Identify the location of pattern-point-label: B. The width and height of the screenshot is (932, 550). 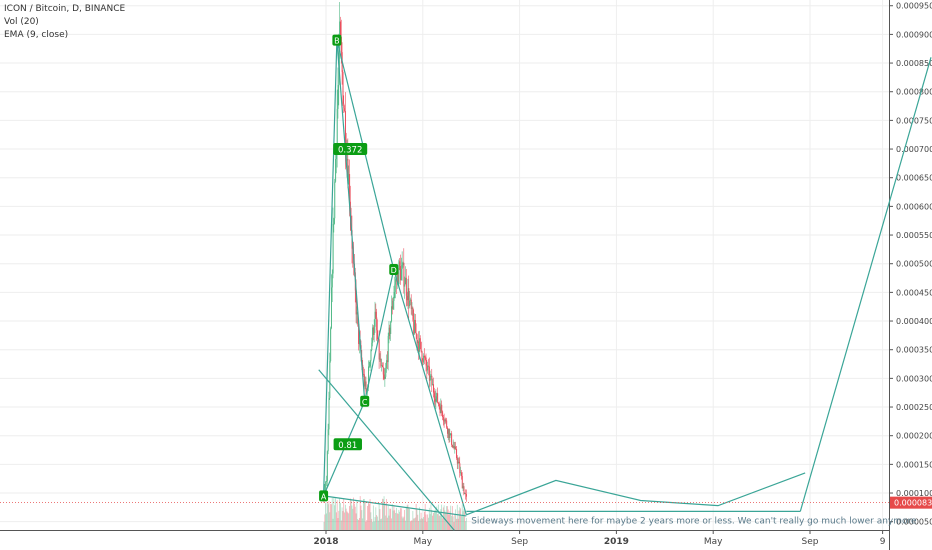
(337, 41).